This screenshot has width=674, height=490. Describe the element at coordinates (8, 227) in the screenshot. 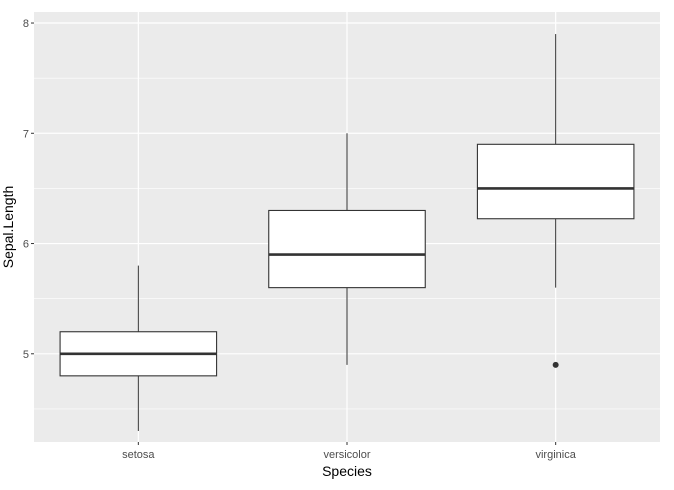

I see `y-axis-title: Sepal.Length` at that location.